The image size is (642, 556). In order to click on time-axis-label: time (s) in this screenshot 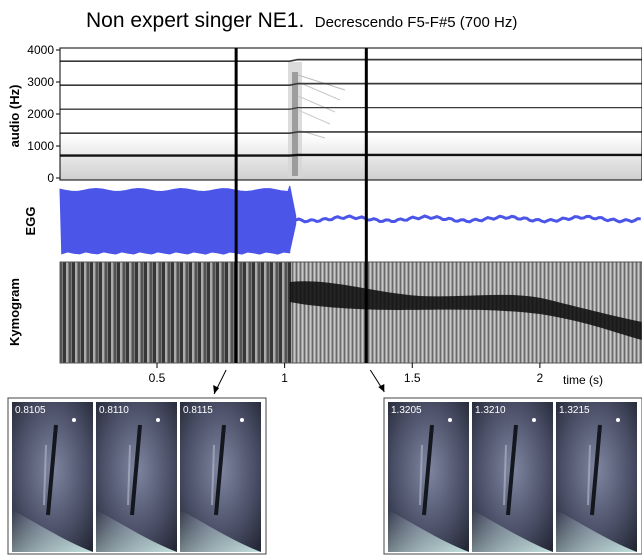, I will do `click(583, 380)`.